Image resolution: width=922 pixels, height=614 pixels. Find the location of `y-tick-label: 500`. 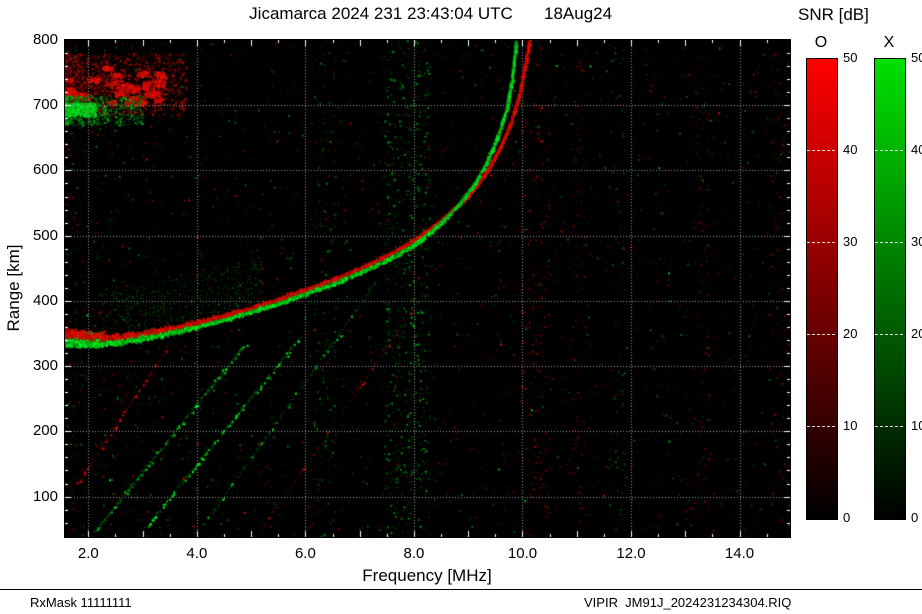

y-tick-label: 500 is located at coordinates (45, 235).